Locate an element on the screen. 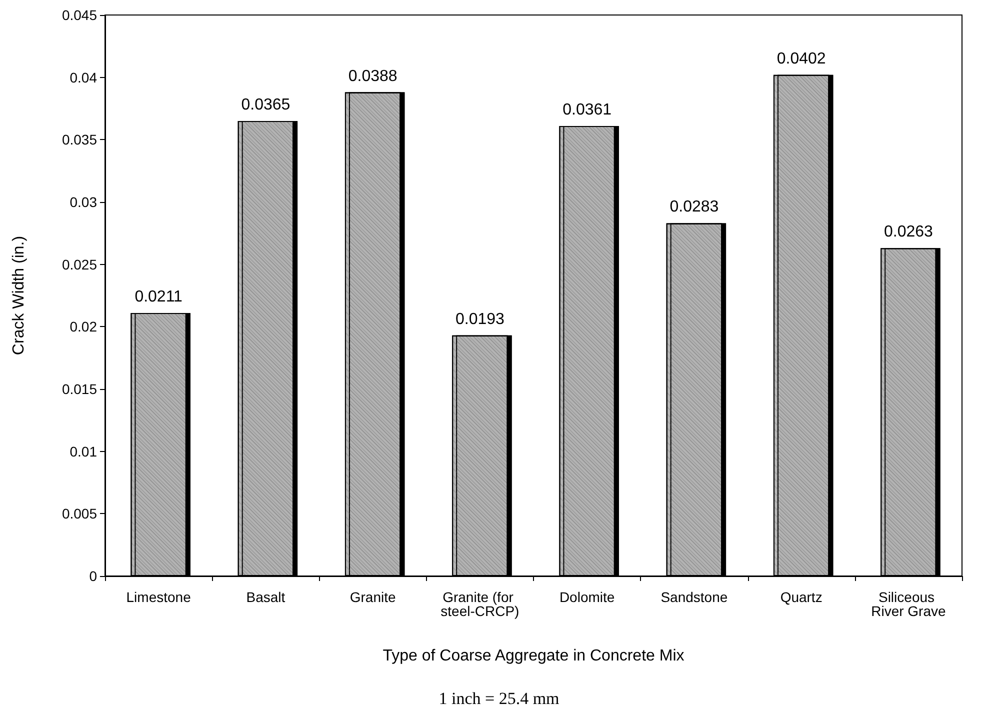 The image size is (998, 721). data-label: 0.0263 is located at coordinates (909, 232).